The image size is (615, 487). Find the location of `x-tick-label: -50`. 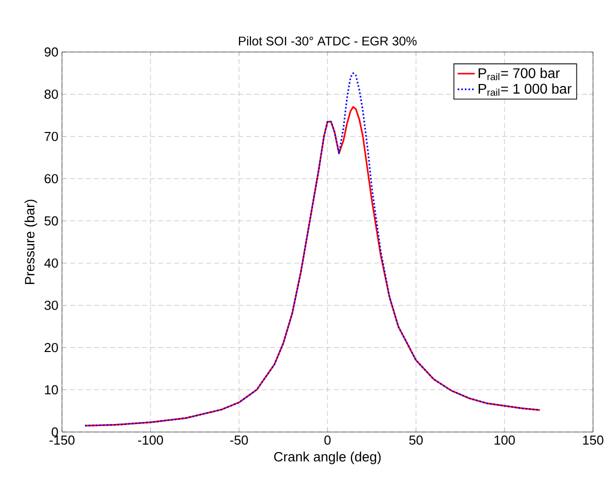

x-tick-label: -50 is located at coordinates (239, 440).